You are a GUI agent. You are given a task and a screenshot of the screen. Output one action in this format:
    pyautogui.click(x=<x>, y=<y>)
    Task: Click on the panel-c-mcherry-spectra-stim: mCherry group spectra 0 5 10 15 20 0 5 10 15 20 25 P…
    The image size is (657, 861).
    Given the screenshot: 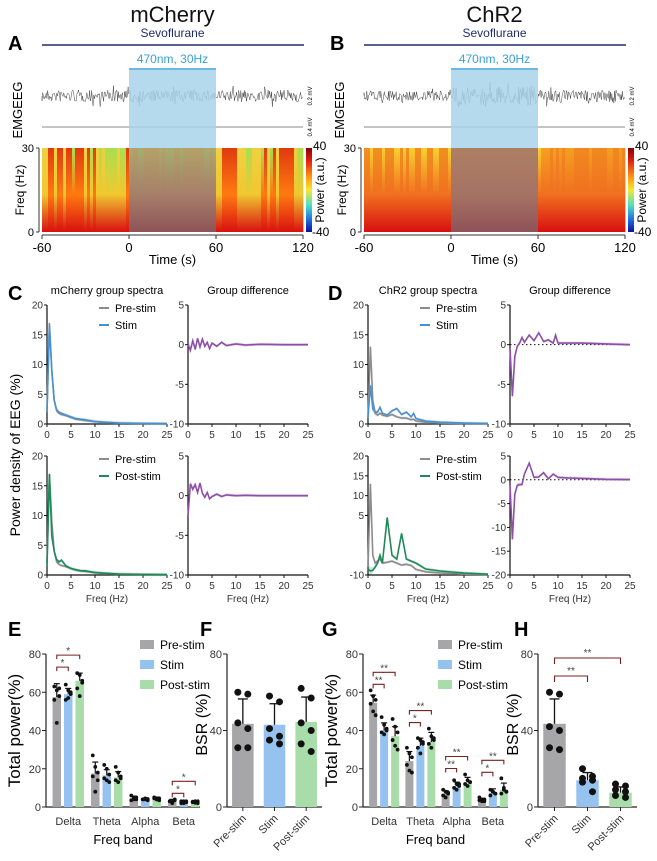 What is the action you would take?
    pyautogui.click(x=102, y=363)
    